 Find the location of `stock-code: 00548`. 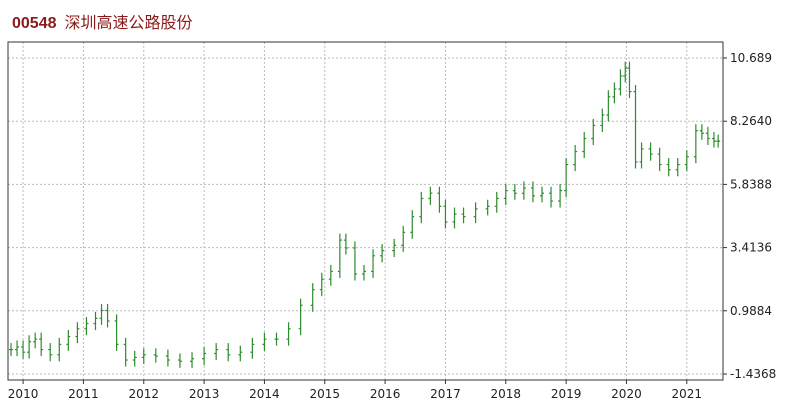

stock-code: 00548 is located at coordinates (34, 23).